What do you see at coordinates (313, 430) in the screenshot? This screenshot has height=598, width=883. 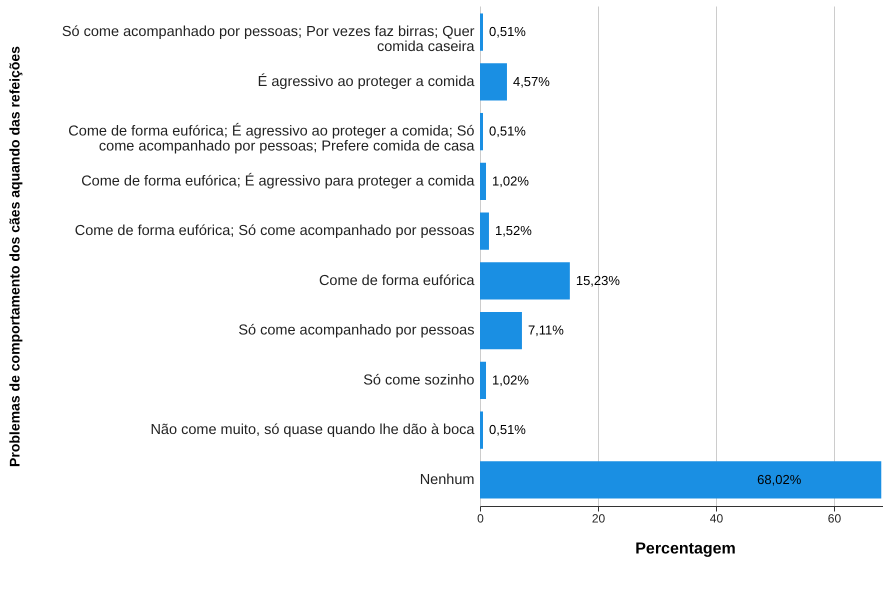 I see `y-tick-label: Não come muito, só quase quando lhe dão à boca` at bounding box center [313, 430].